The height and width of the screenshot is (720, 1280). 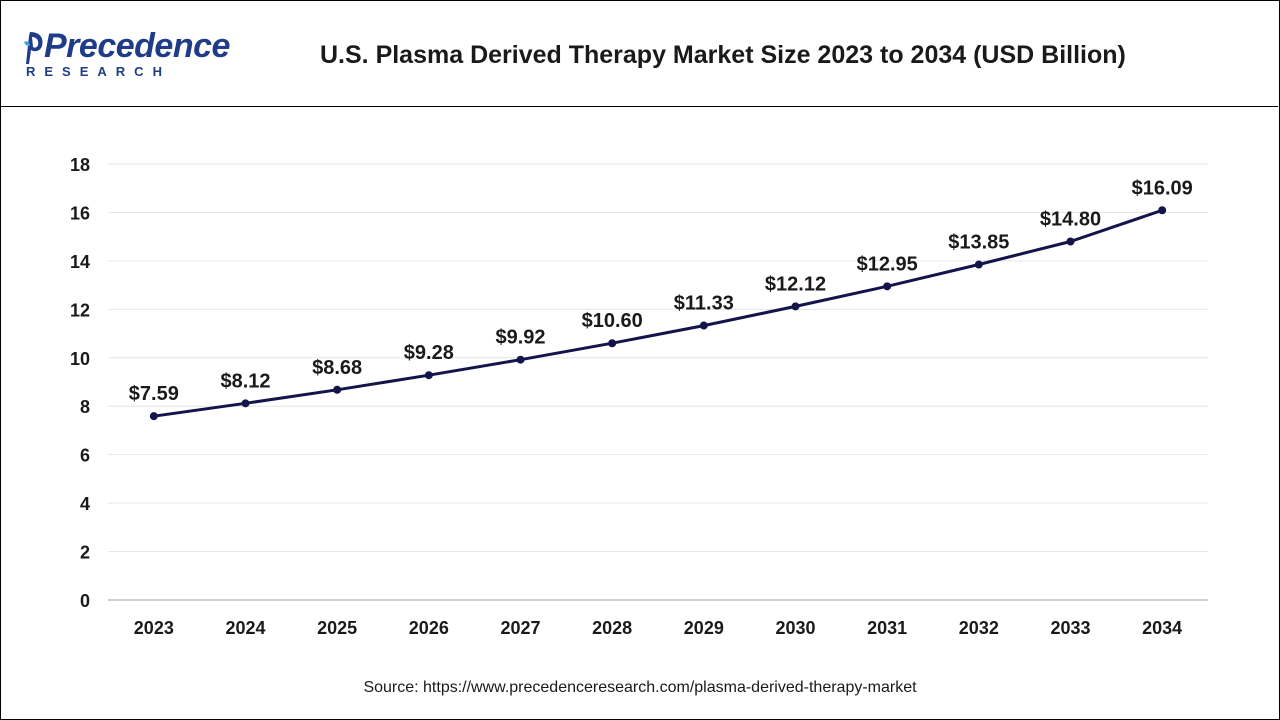 I want to click on x-tick-label: 2028, so click(x=612, y=628).